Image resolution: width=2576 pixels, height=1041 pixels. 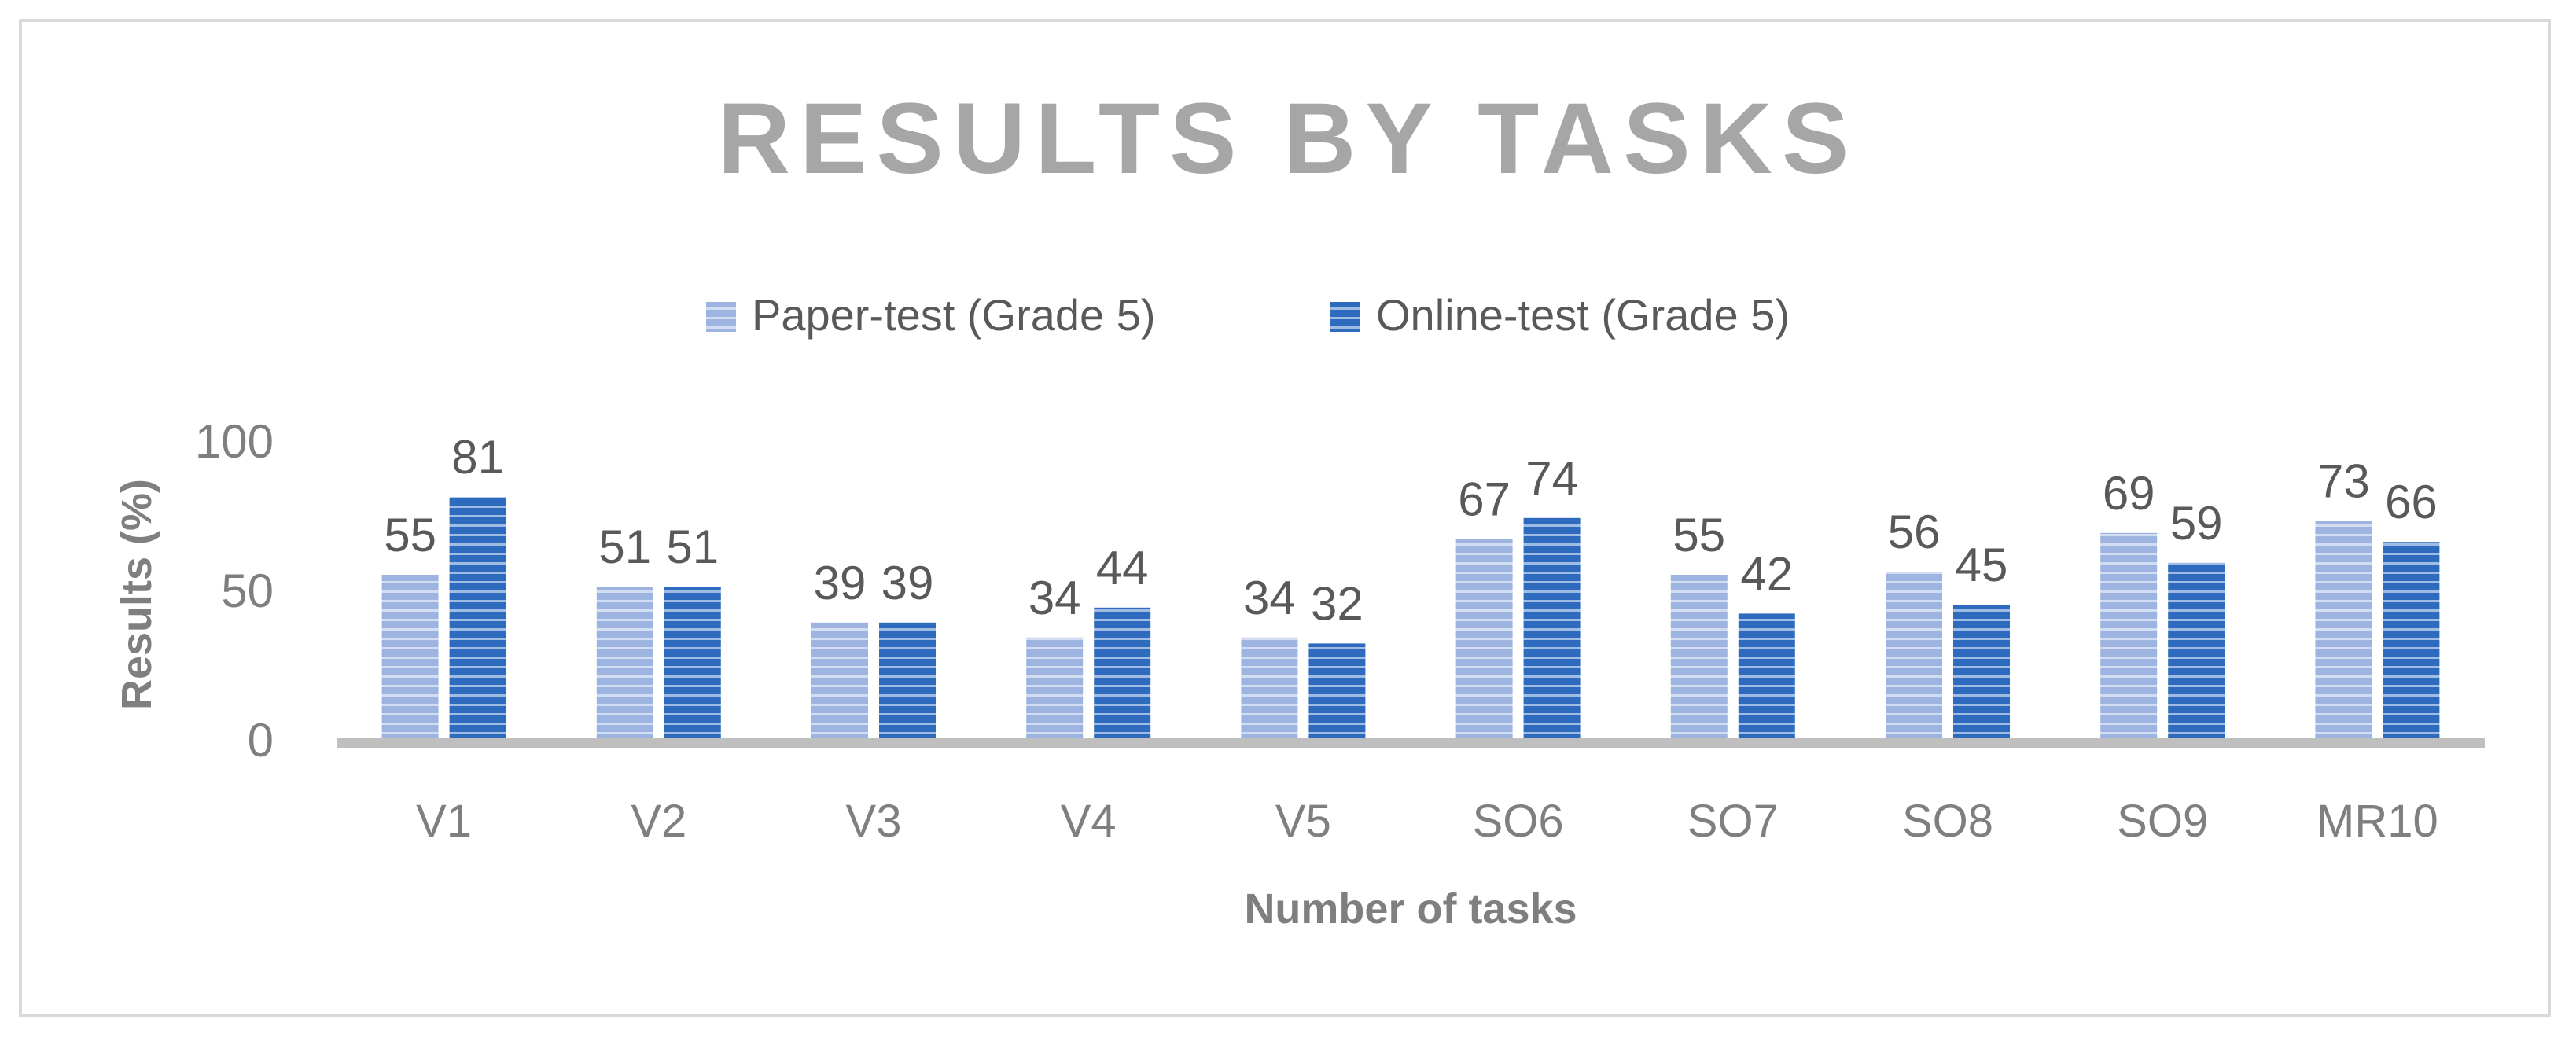 What do you see at coordinates (1766, 573) in the screenshot?
I see `data-label-online-SO7: 42` at bounding box center [1766, 573].